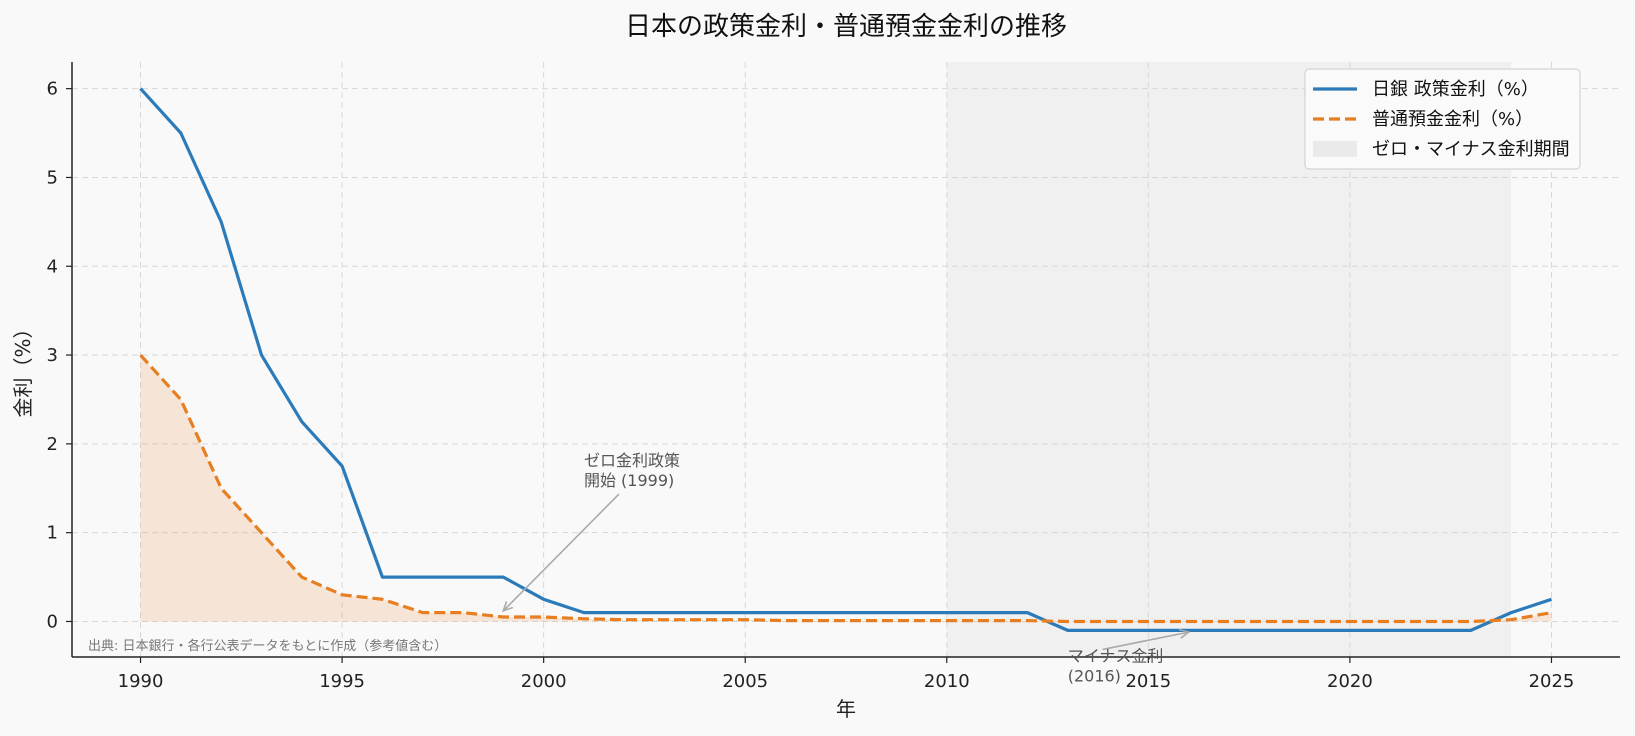 Image resolution: width=1635 pixels, height=736 pixels. Describe the element at coordinates (629, 480) in the screenshot. I see `annotation-text: 開始 (1999)` at that location.